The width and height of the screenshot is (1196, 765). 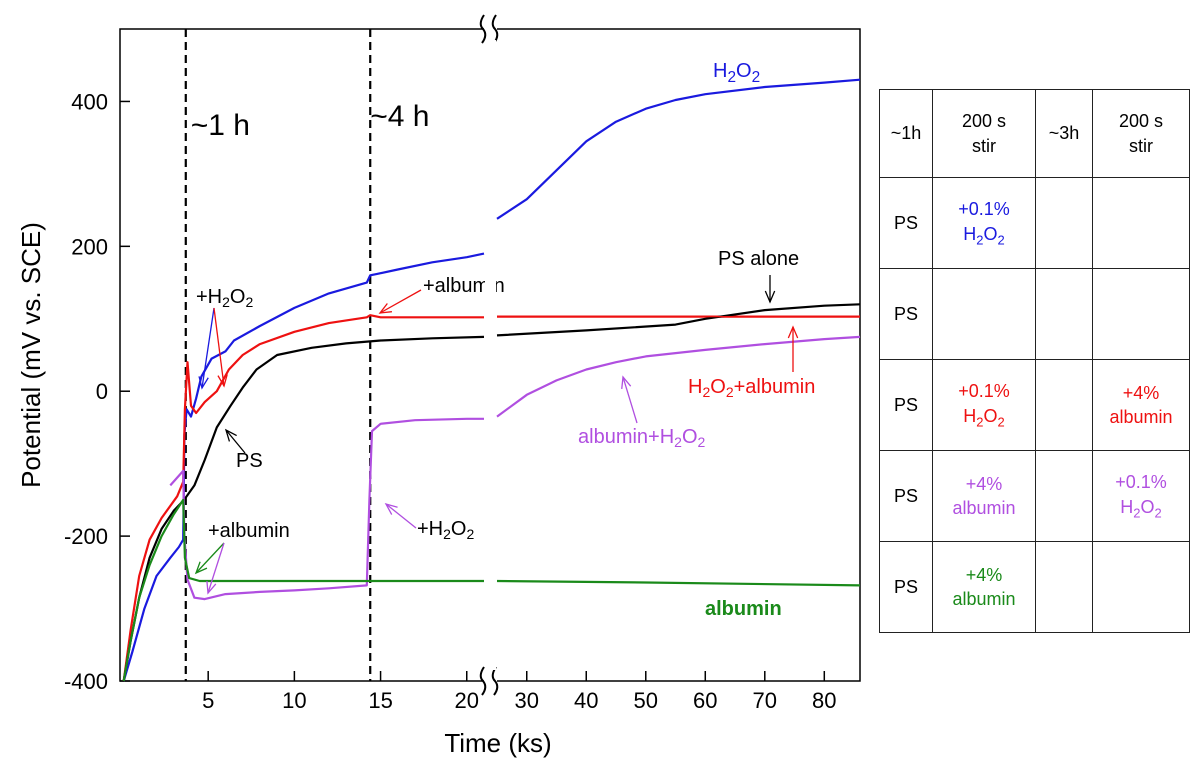 What do you see at coordinates (220, 125) in the screenshot?
I see `marker-label: ~1 h` at bounding box center [220, 125].